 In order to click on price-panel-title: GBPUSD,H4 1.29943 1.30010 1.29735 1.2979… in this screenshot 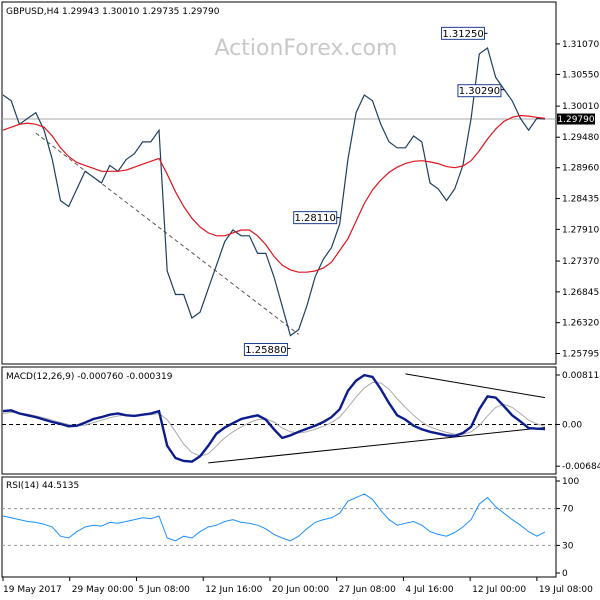, I will do `click(113, 12)`.